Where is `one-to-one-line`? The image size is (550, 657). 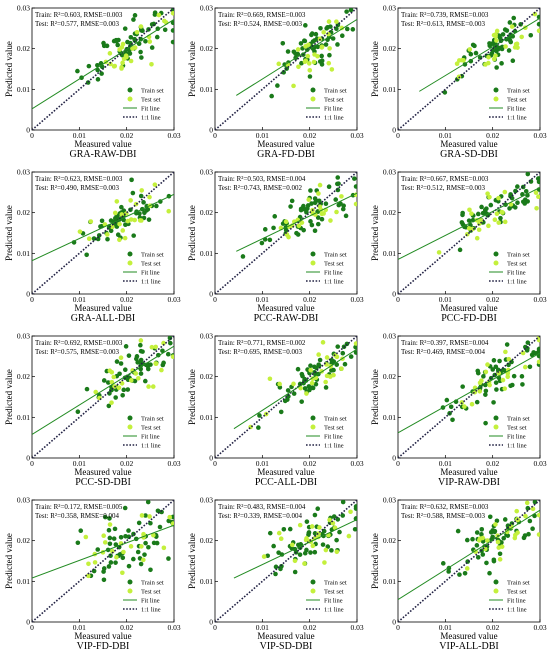 one-to-one-line is located at coordinates (469, 561).